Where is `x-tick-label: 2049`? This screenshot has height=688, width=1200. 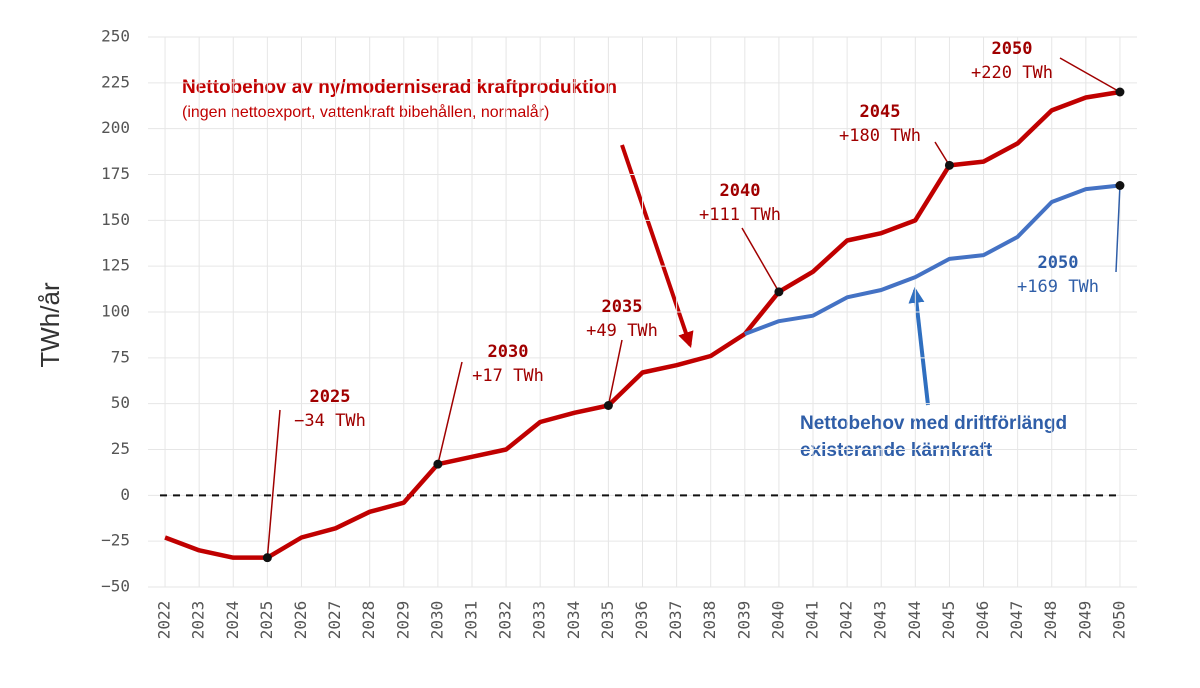
x-tick-label: 2049 is located at coordinates (1084, 620).